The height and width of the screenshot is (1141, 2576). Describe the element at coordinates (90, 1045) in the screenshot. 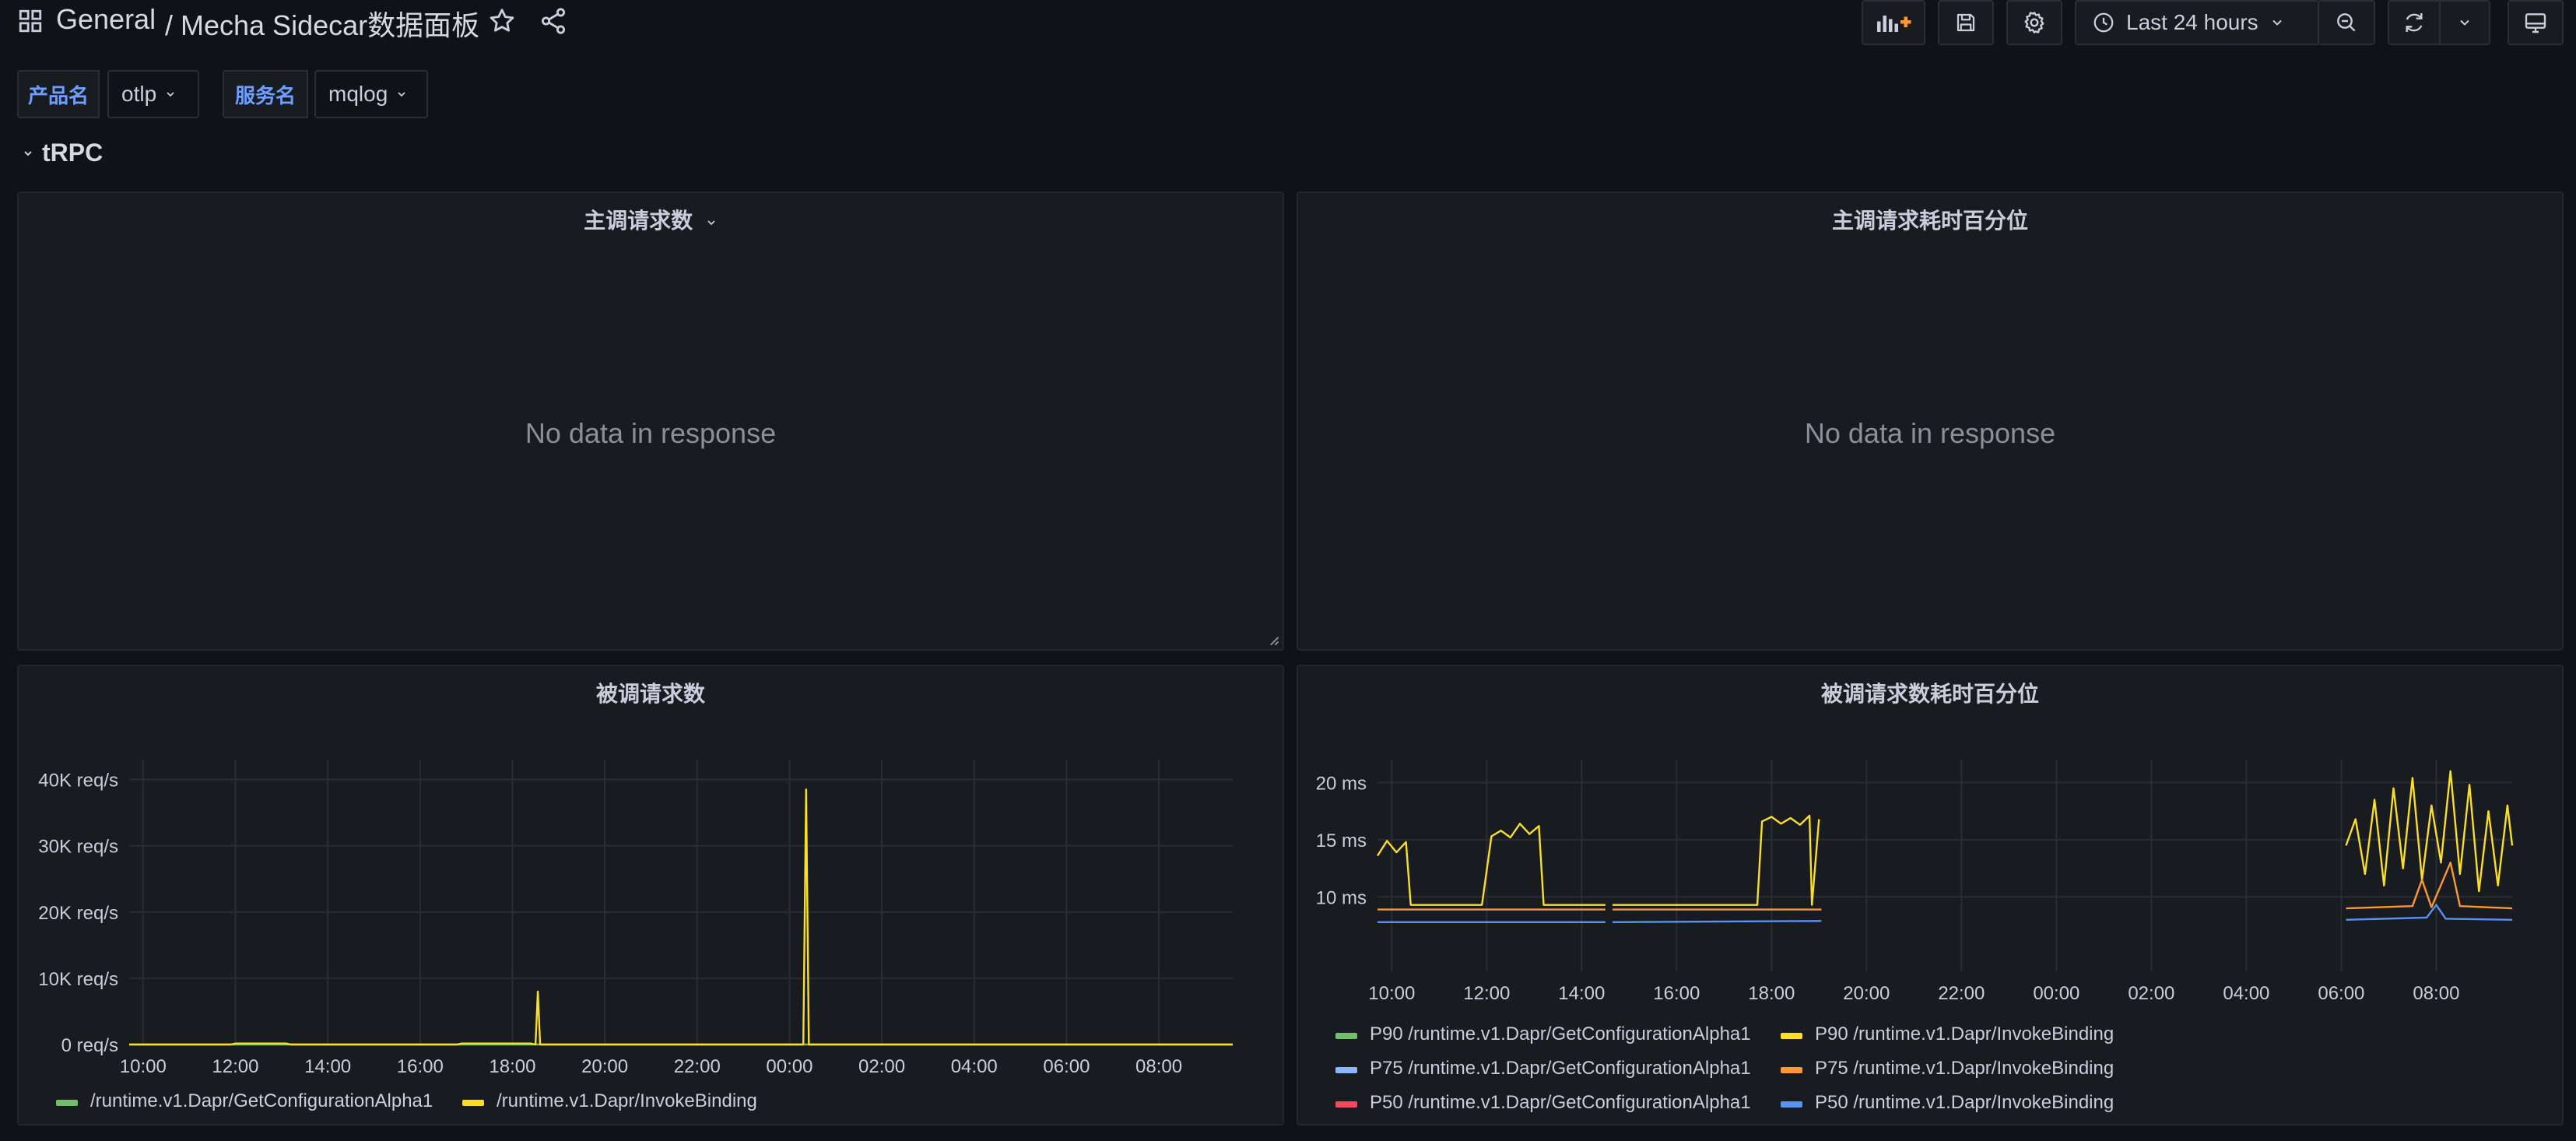

I see `y-tick-label: 0 req/s` at that location.